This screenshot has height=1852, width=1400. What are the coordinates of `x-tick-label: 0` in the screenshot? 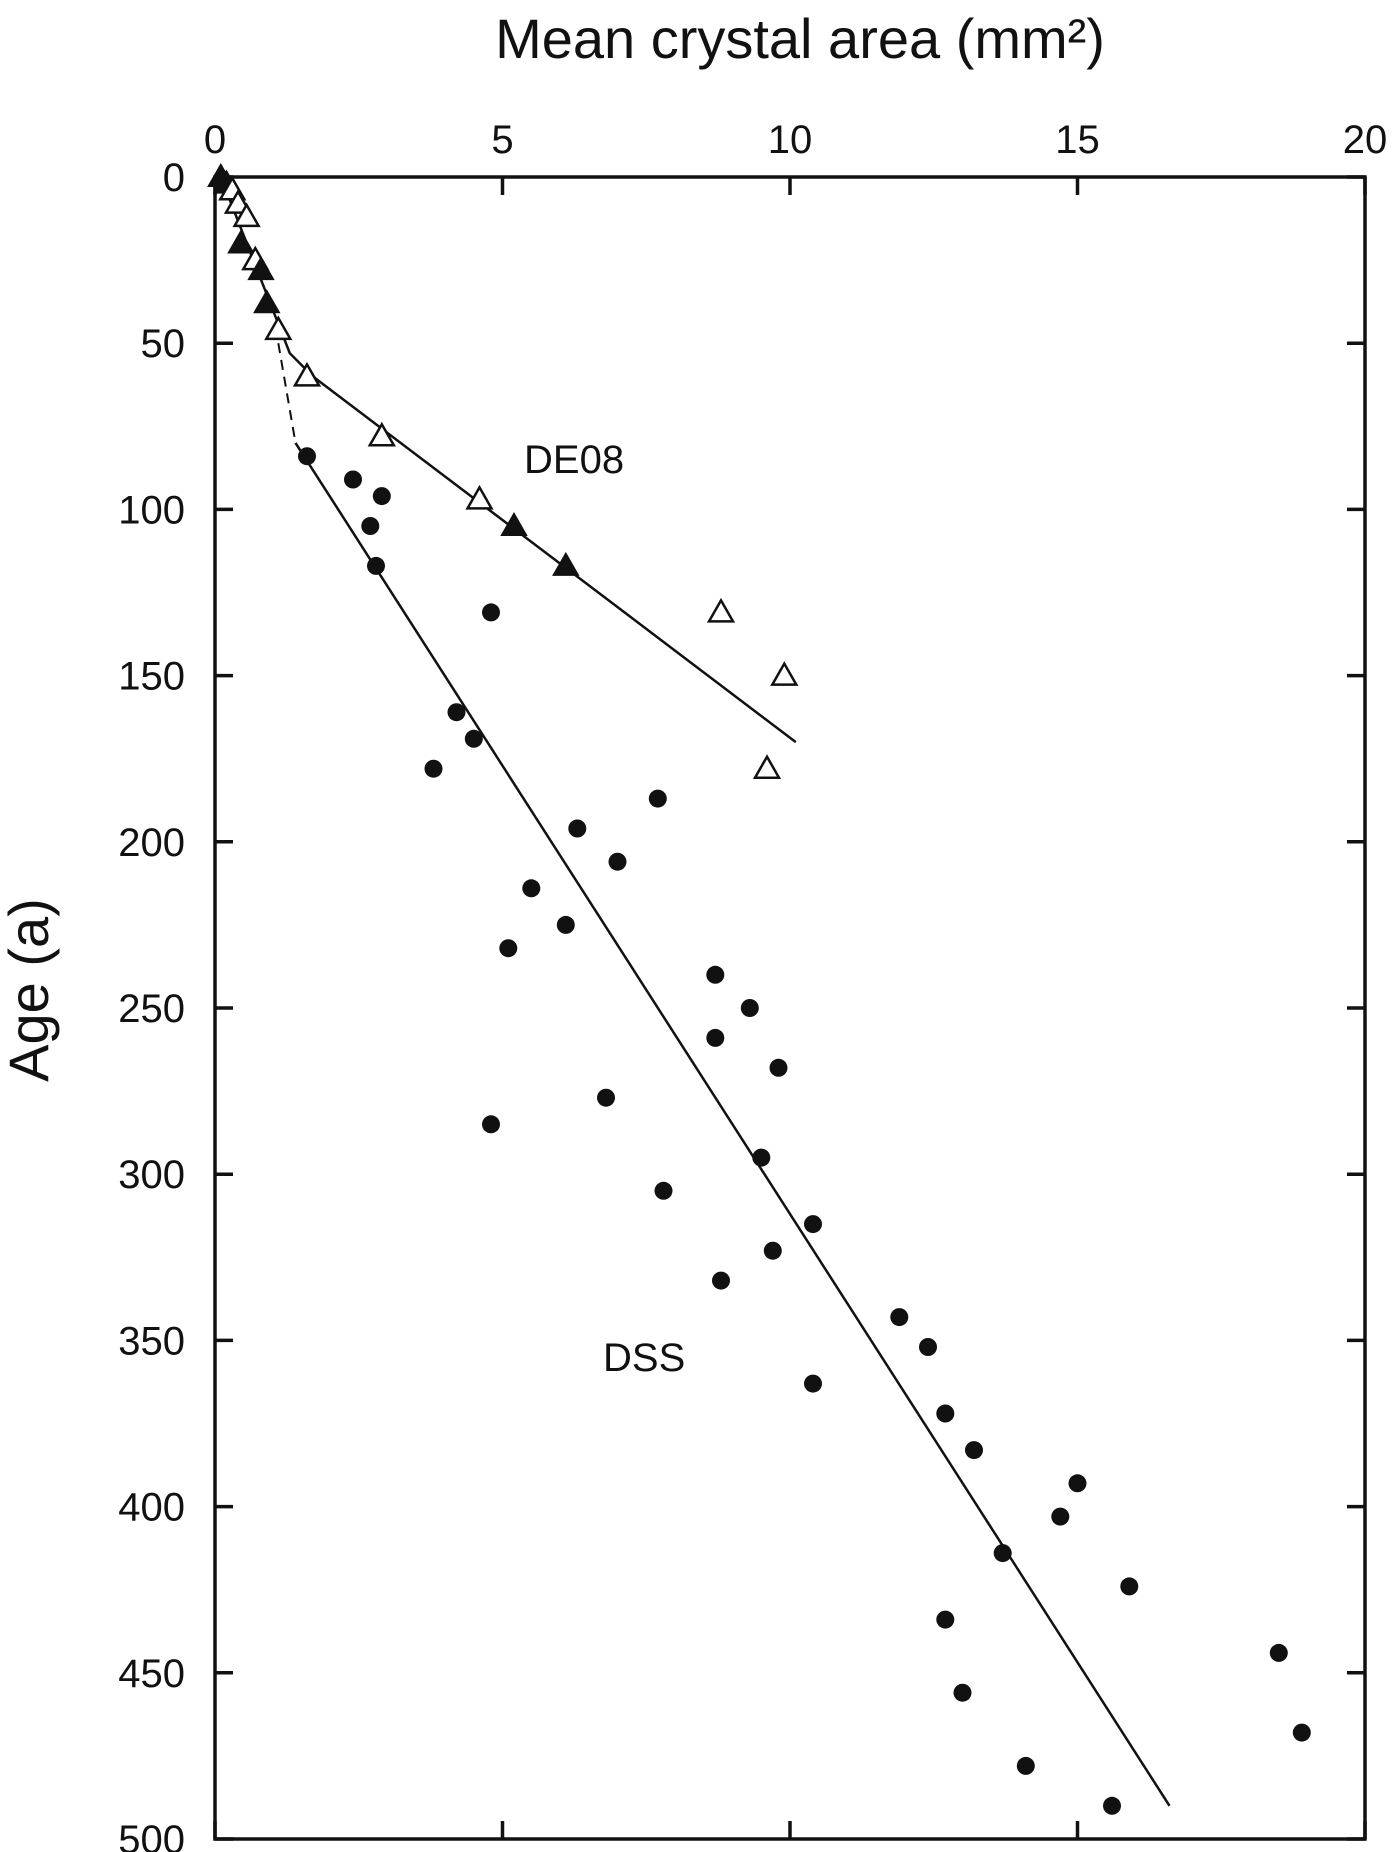 It's located at (215, 140).